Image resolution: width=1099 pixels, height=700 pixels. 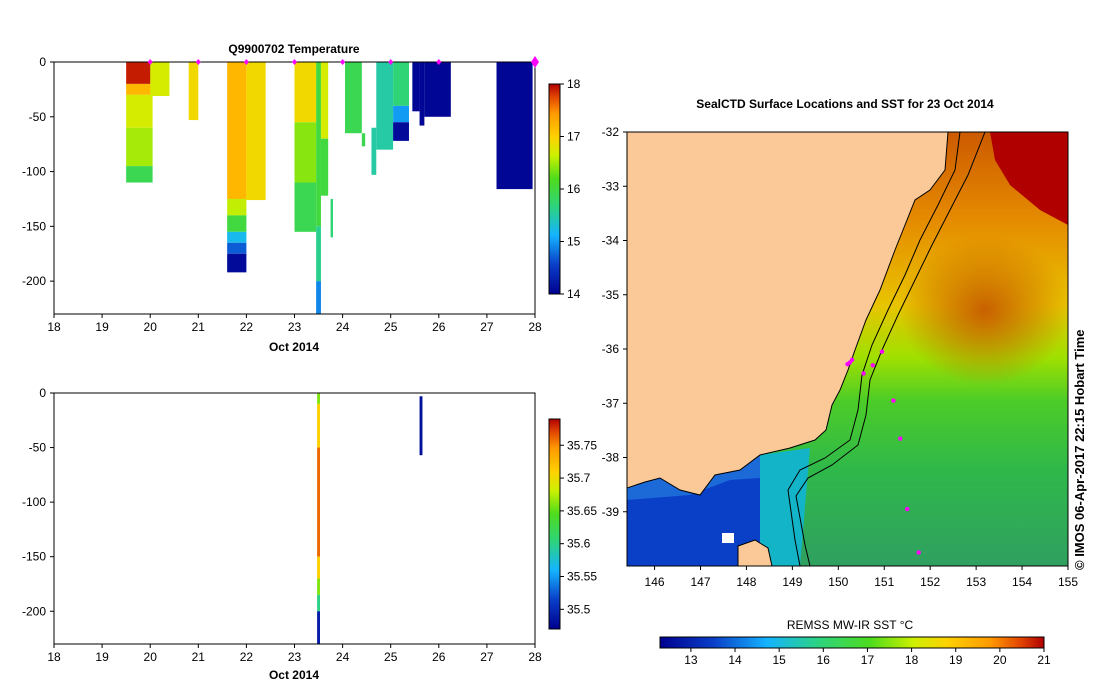 I want to click on lon-tick-label: 153, so click(x=976, y=582).